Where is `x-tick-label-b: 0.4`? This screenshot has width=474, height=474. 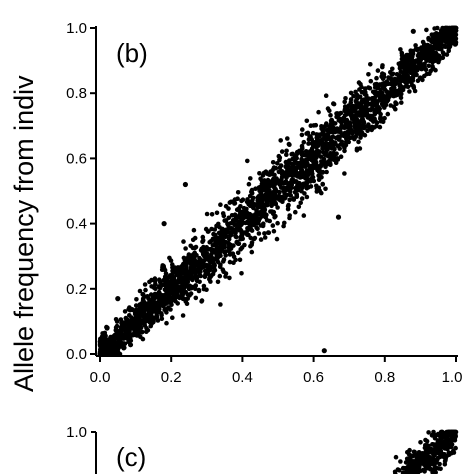 x-tick-label-b: 0.4 is located at coordinates (242, 377).